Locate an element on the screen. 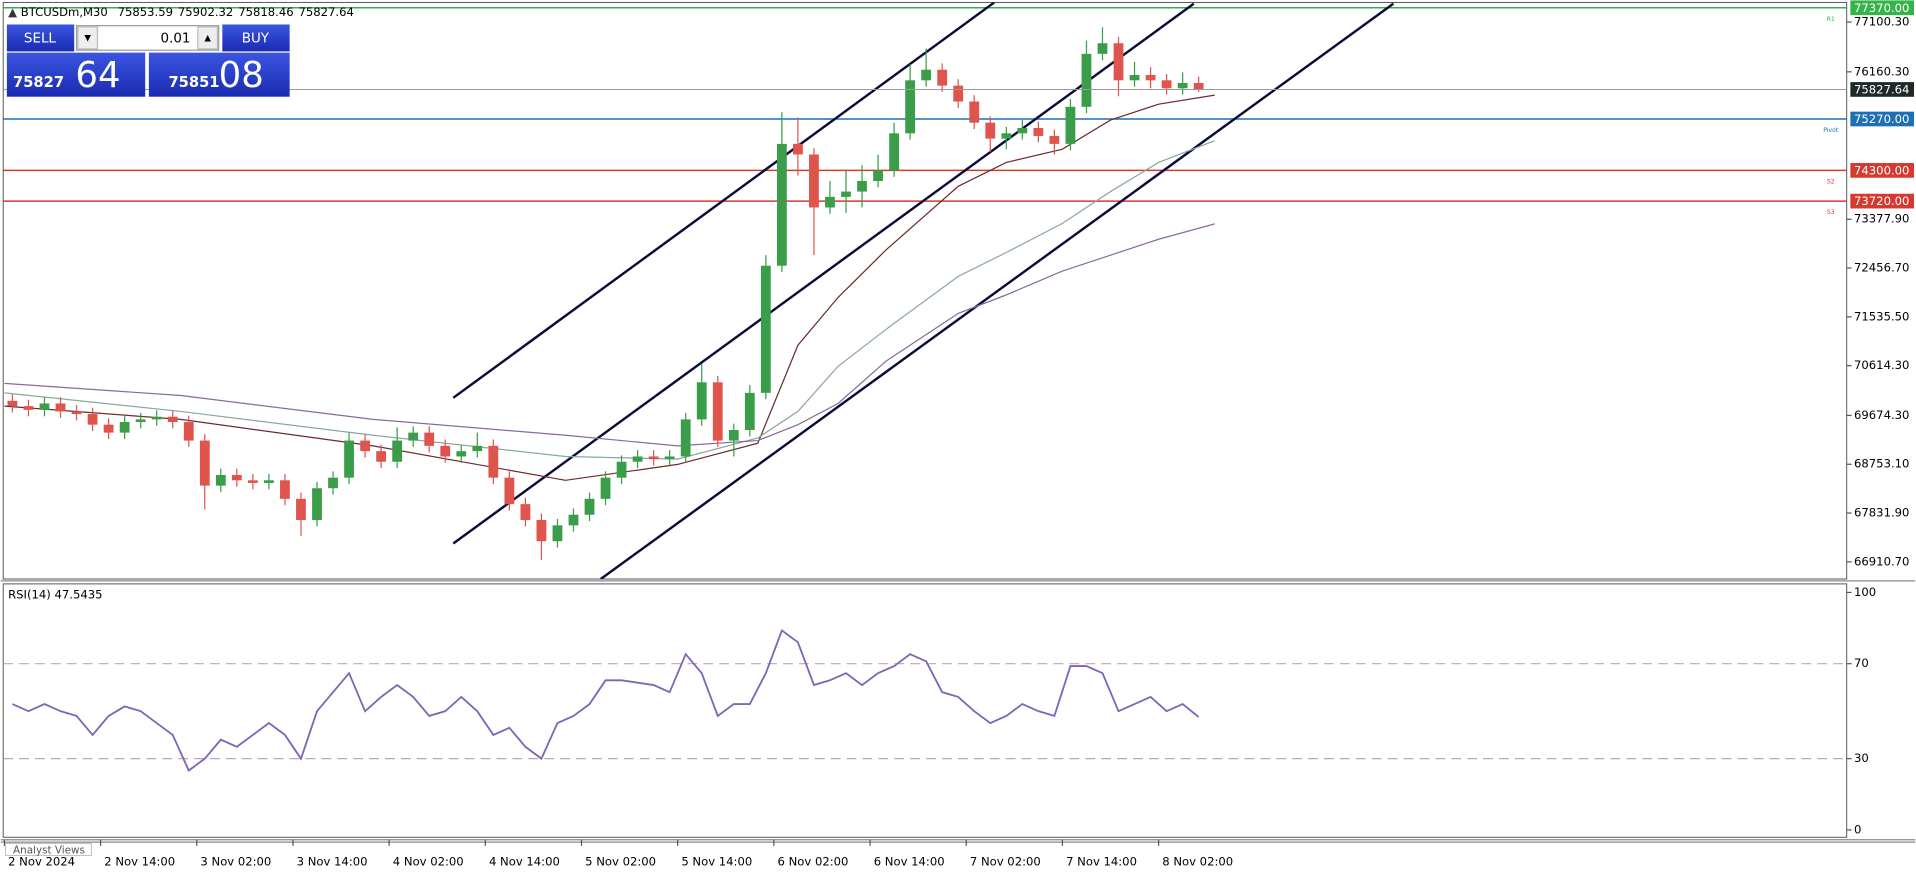 The image size is (1916, 878). rsi-title: RSI(14) 47.5435 is located at coordinates (55, 594).